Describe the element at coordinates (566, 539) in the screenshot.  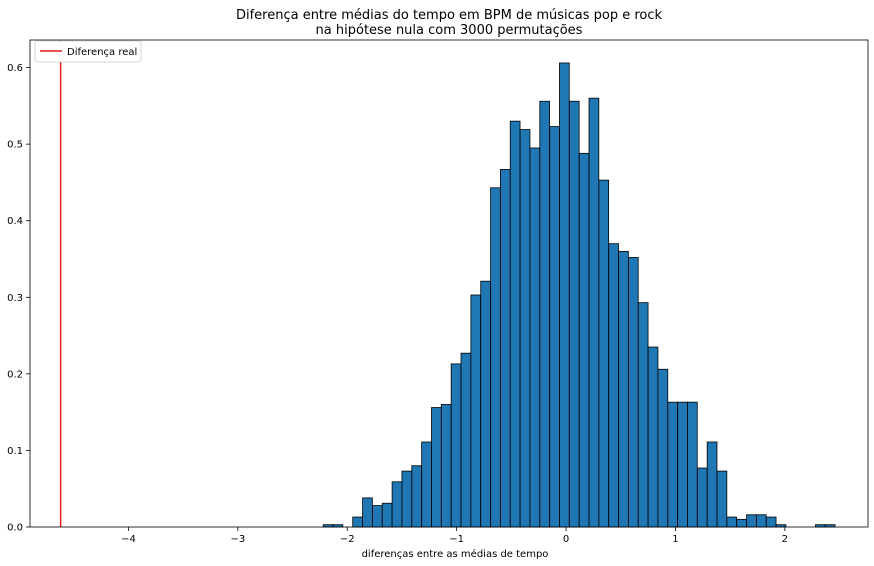
I see `x-tick-label-4: 0` at that location.